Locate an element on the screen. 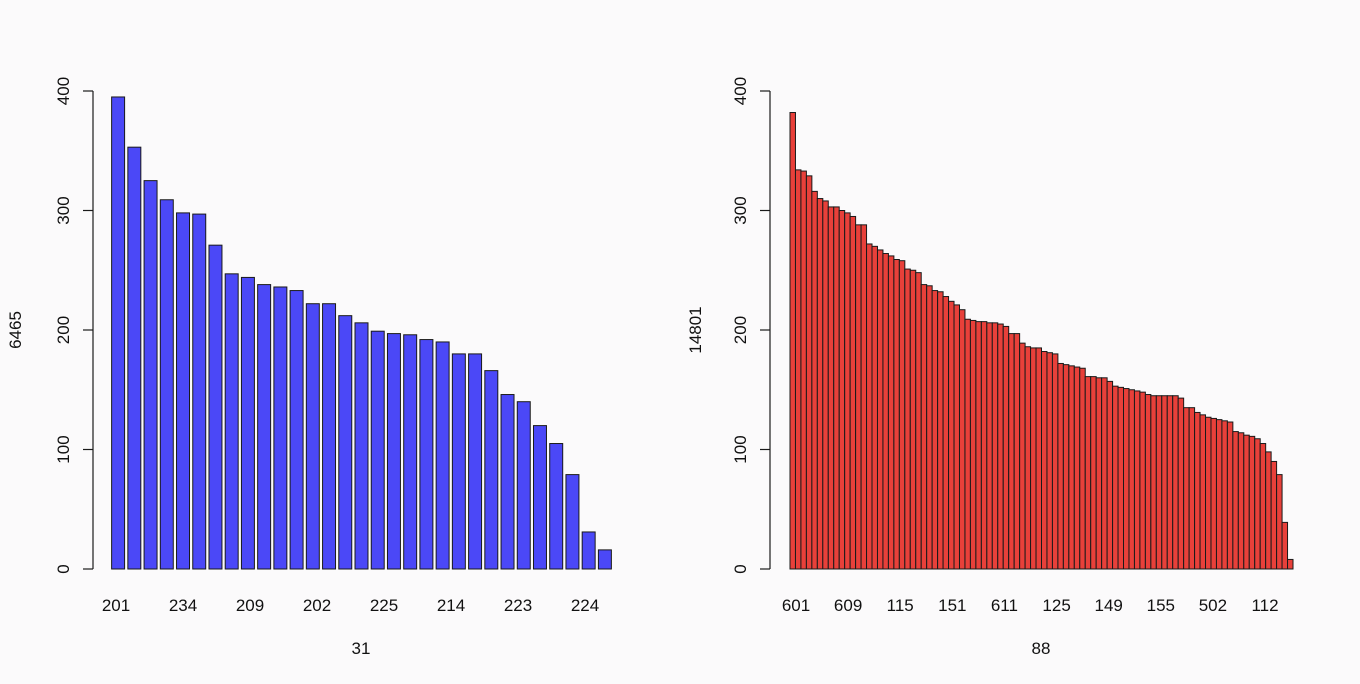  left-y-tick-label: 400 is located at coordinates (63, 91).